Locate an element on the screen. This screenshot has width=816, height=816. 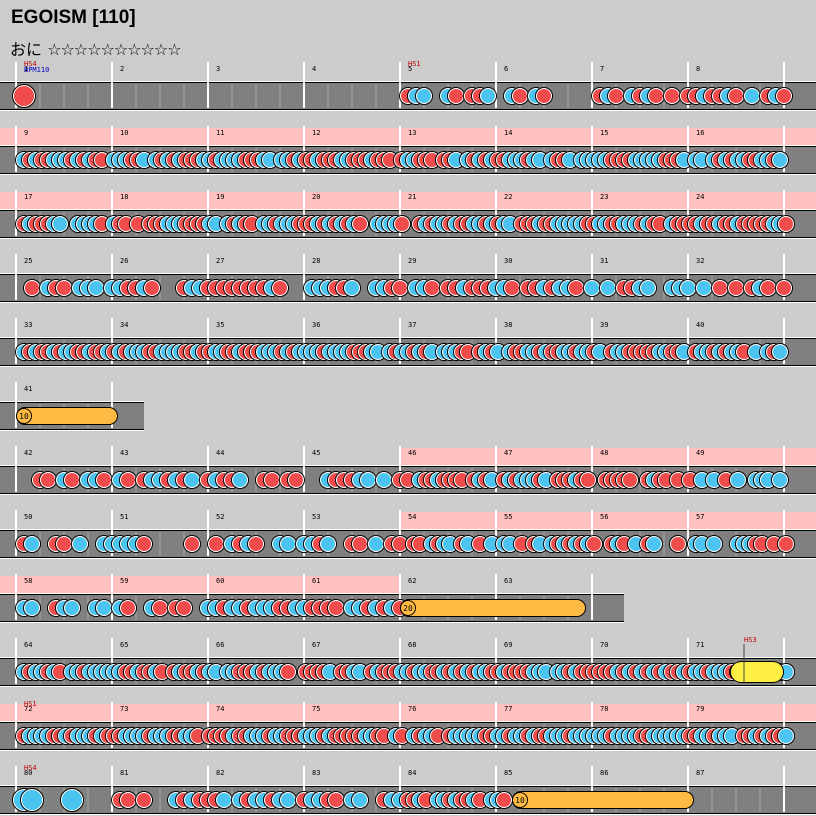
measure-number: 11 is located at coordinates (220, 133).